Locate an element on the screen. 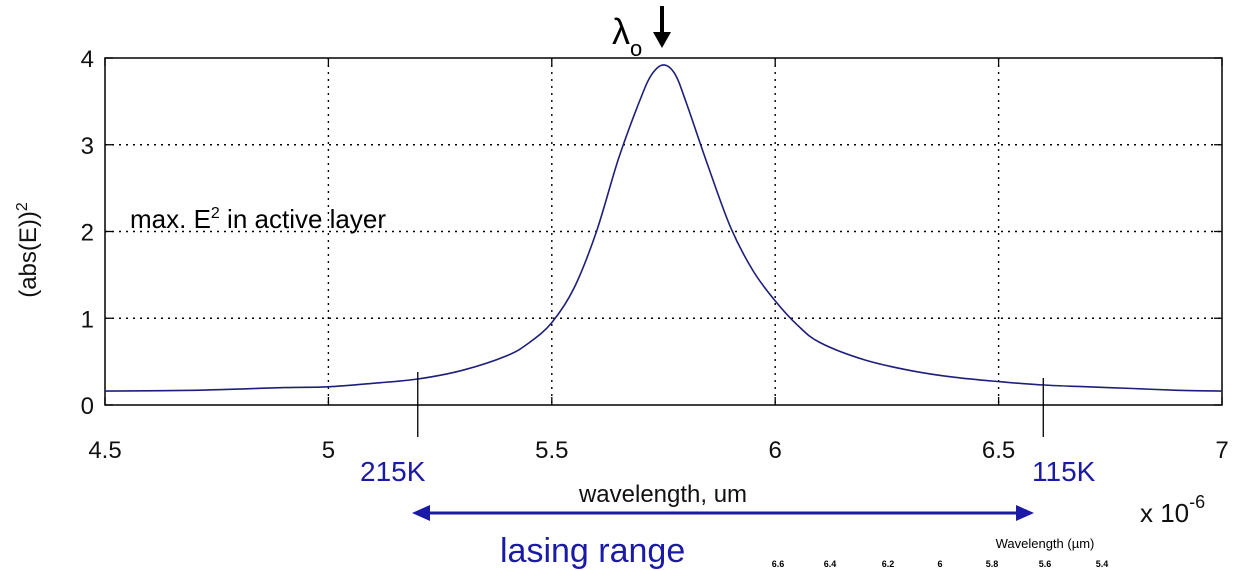 The height and width of the screenshot is (570, 1237). x-tick-label: 6 is located at coordinates (775, 450).